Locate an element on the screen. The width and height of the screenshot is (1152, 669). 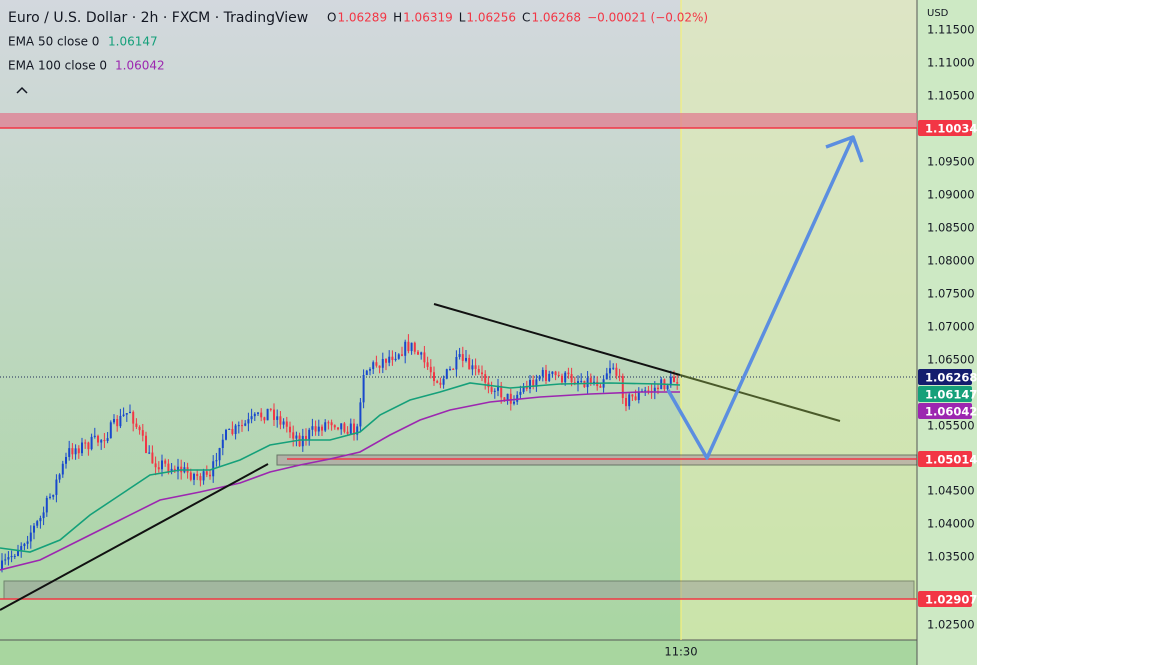
price-label: 1.07000 is located at coordinates (951, 327).